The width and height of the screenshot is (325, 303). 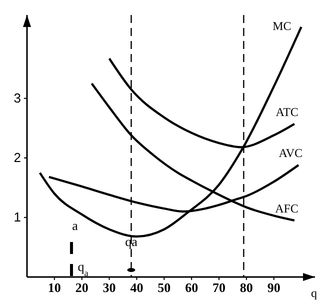 What do you see at coordinates (131, 242) in the screenshot?
I see `annotation: qa` at bounding box center [131, 242].